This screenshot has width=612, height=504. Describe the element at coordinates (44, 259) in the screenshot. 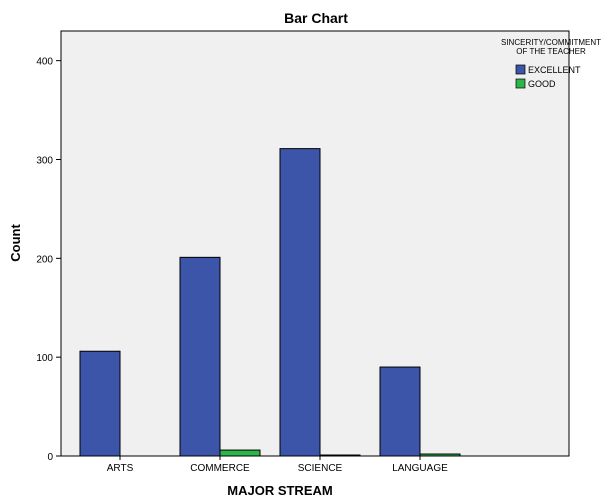

I see `y-tick-label: 200` at that location.